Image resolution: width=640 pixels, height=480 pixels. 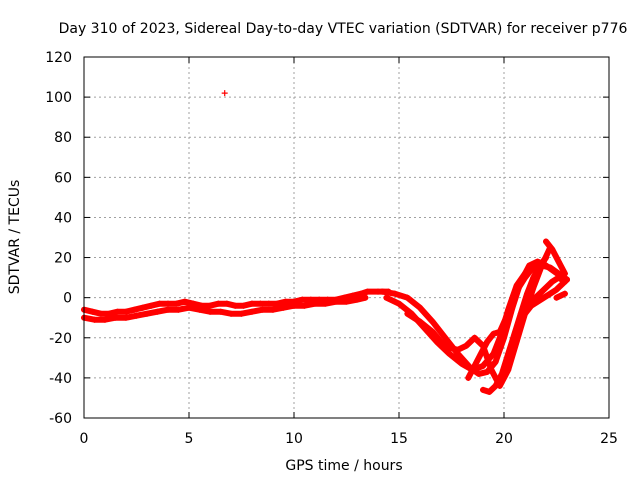 What do you see at coordinates (224, 93) in the screenshot?
I see `series-outlier` at bounding box center [224, 93].